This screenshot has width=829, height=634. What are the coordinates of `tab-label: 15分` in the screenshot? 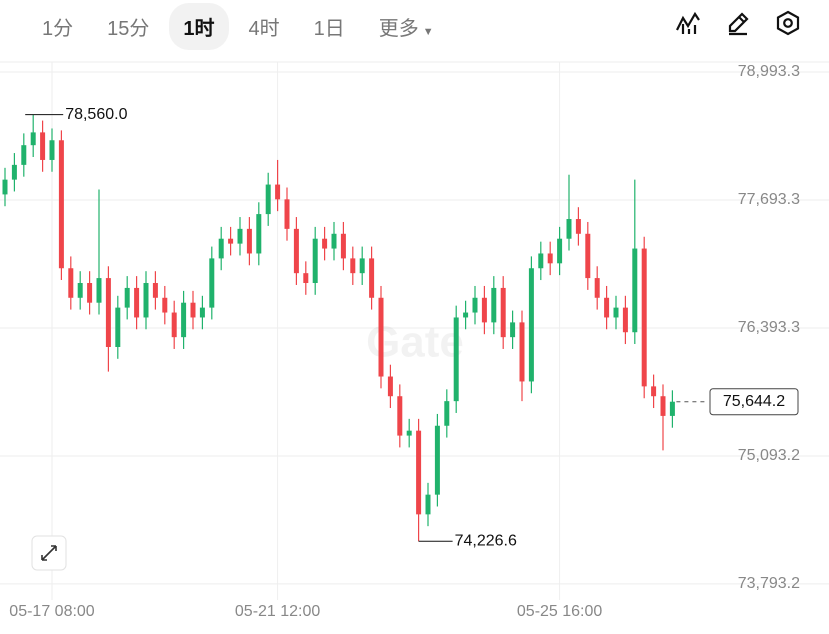 It's located at (128, 28).